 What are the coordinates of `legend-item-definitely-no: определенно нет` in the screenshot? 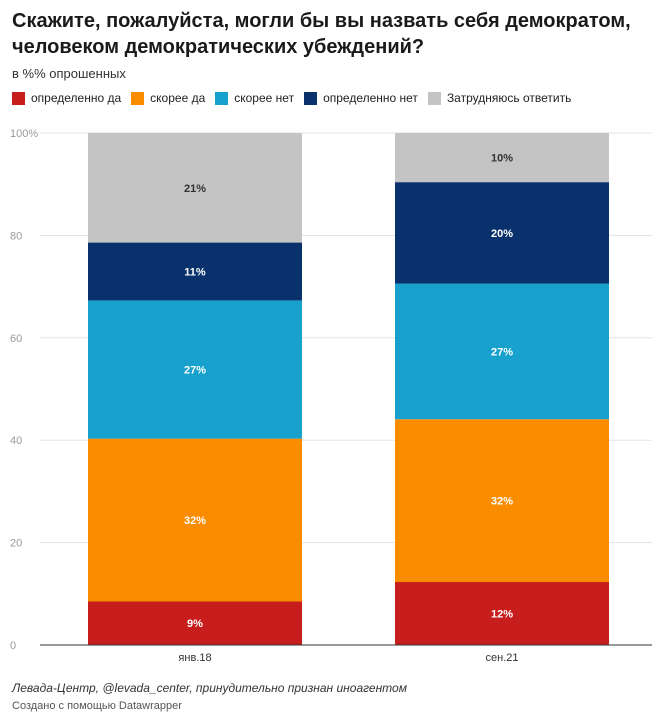 It's located at (361, 98).